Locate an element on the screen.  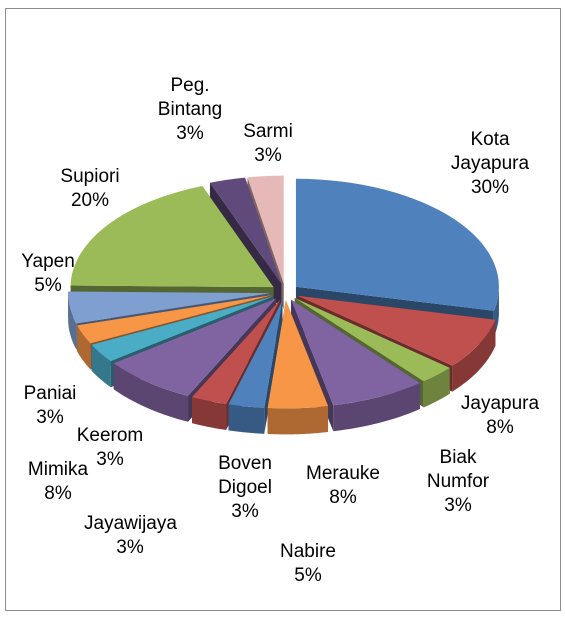
category-label: Mimika is located at coordinates (58, 469).